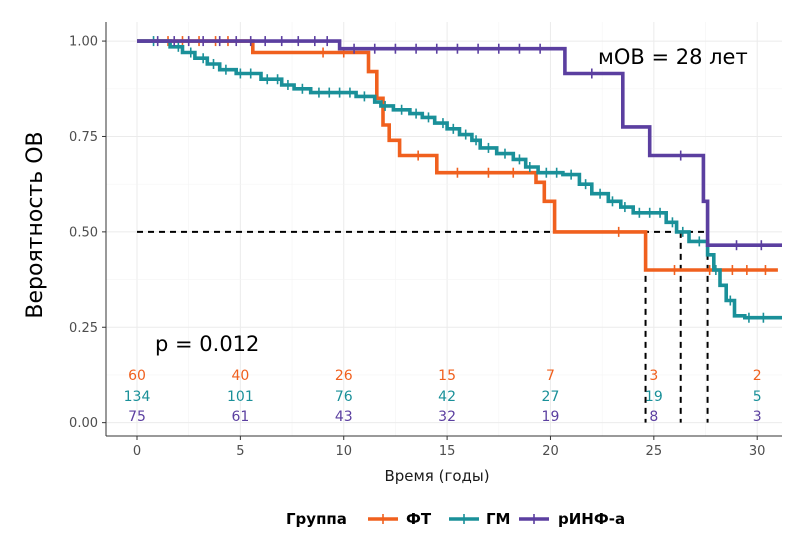 Image resolution: width=800 pixels, height=550 pixels. What do you see at coordinates (240, 376) in the screenshot?
I see `risk-count: 40` at bounding box center [240, 376].